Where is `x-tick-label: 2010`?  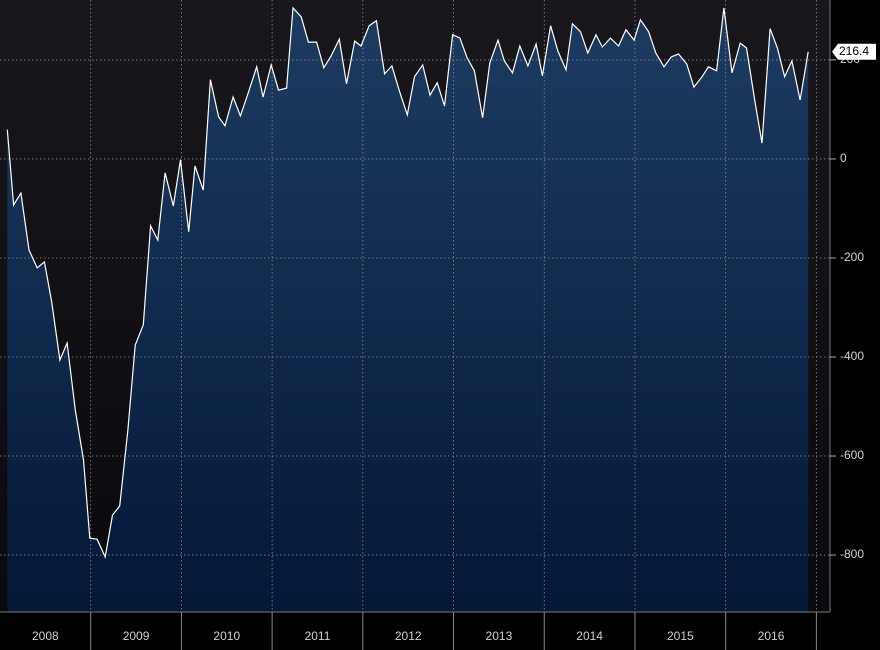
x-tick-label: 2010 is located at coordinates (226, 636).